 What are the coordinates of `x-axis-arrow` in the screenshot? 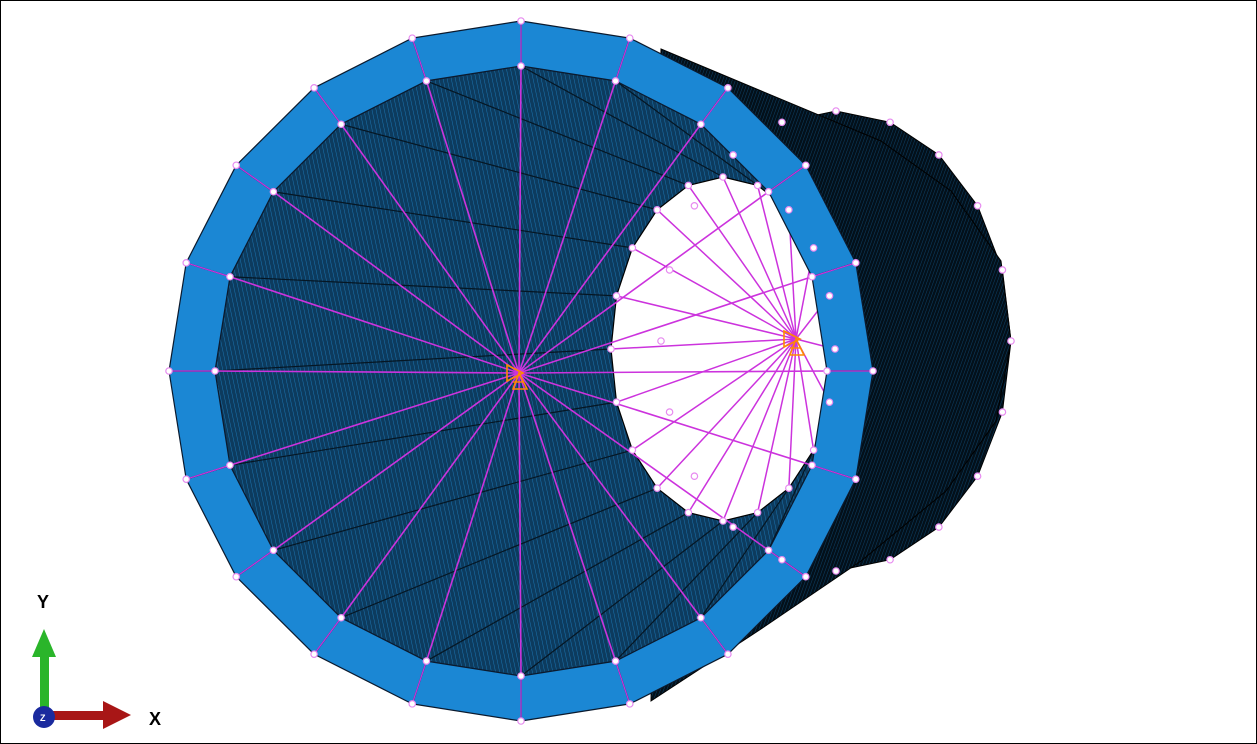 It's located at (90, 715).